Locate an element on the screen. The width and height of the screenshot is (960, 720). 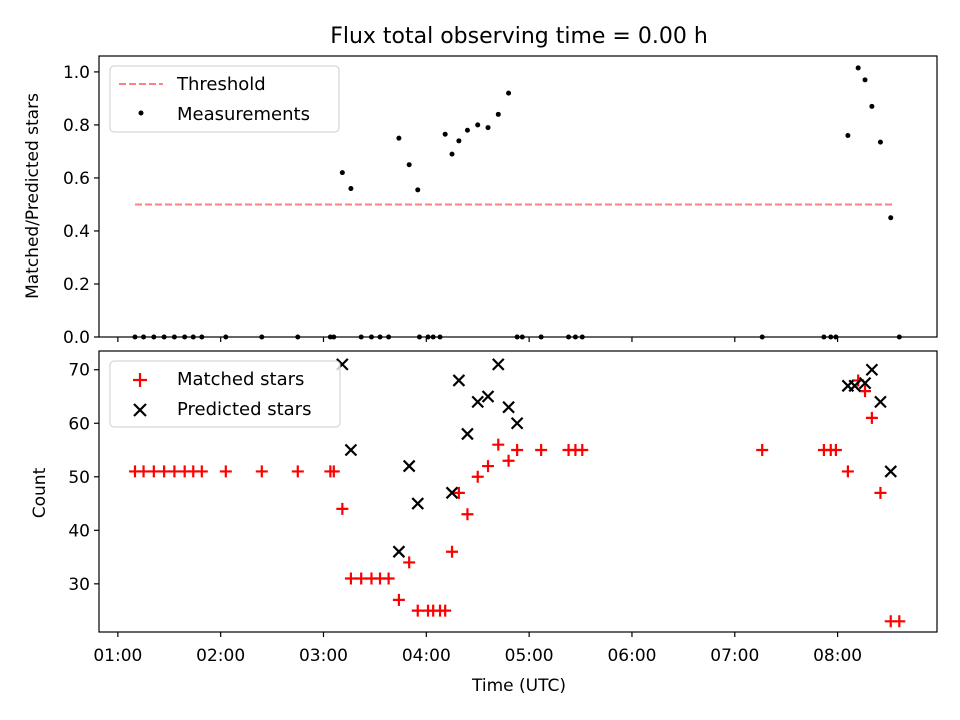
top-legend: Threshold Measurements is located at coordinates (224, 99).